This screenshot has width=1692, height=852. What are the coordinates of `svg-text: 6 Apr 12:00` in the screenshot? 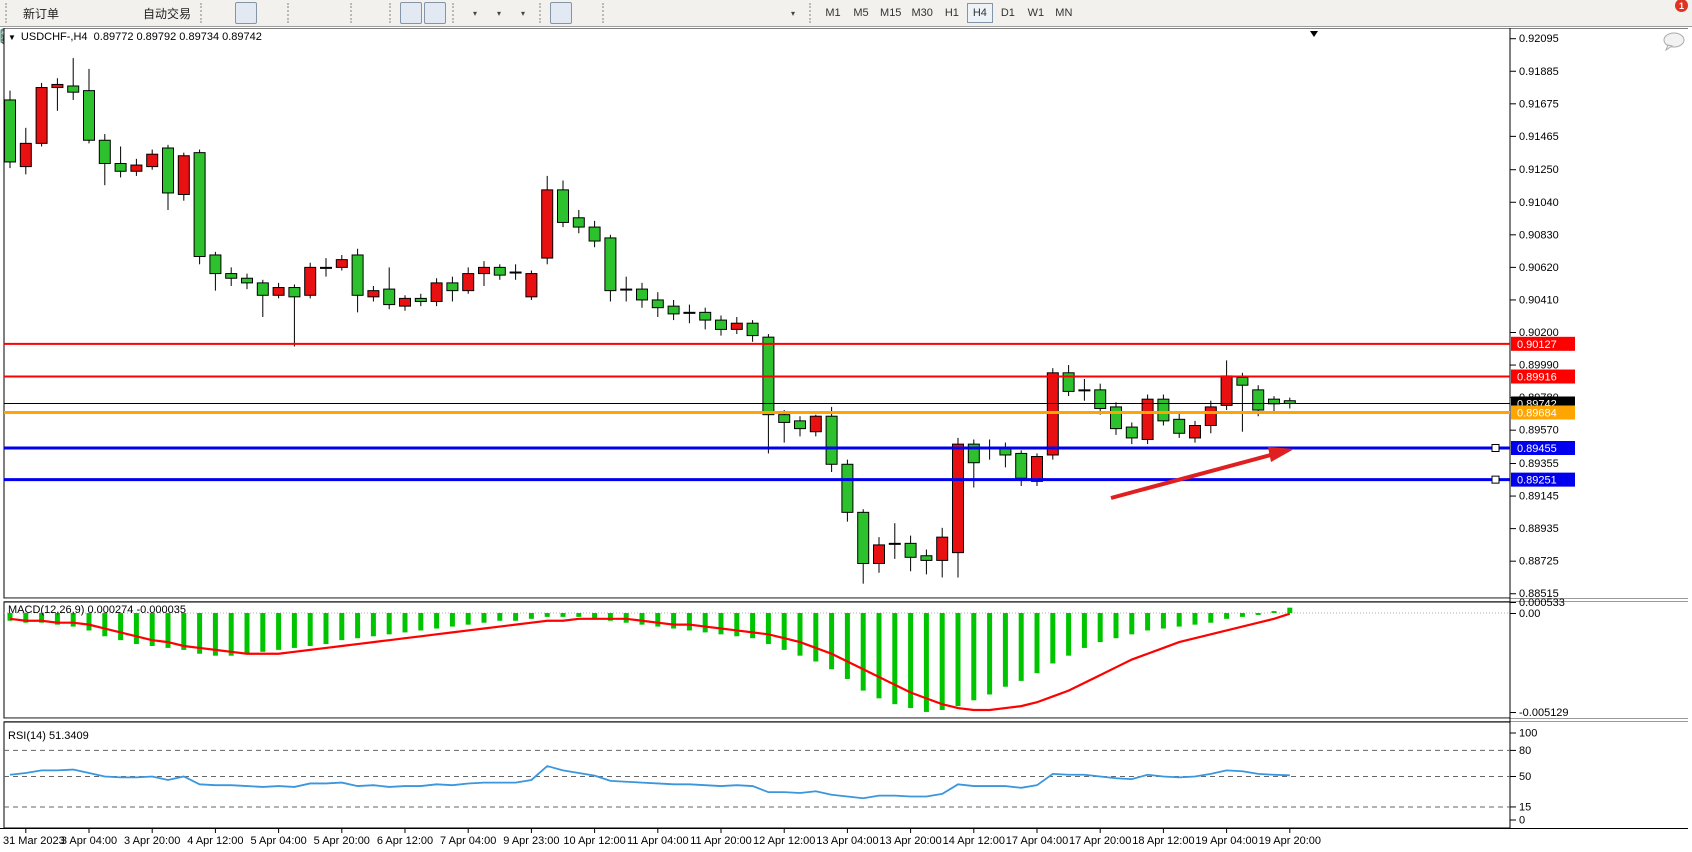 It's located at (405, 841).